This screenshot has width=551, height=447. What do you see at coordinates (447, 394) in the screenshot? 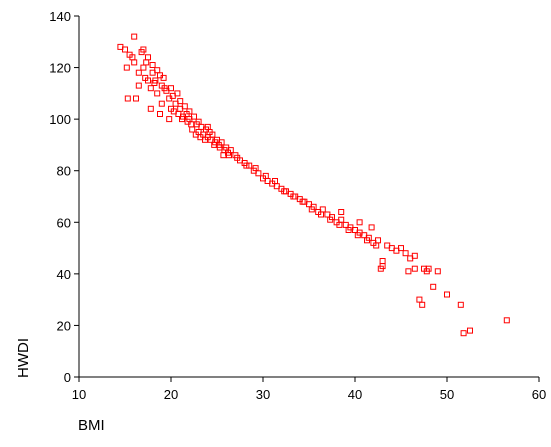
I see `x-tick-label: 50` at bounding box center [447, 394].